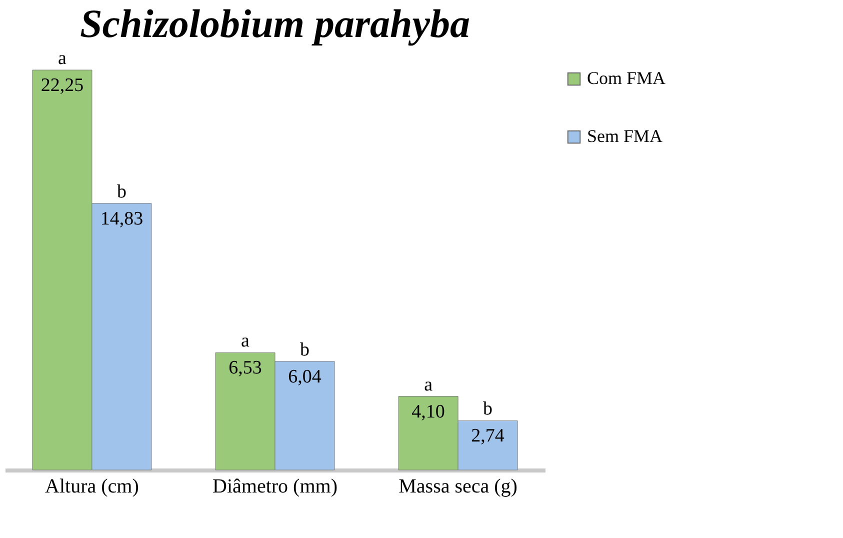  I want to click on data-label: 6,04, so click(305, 377).